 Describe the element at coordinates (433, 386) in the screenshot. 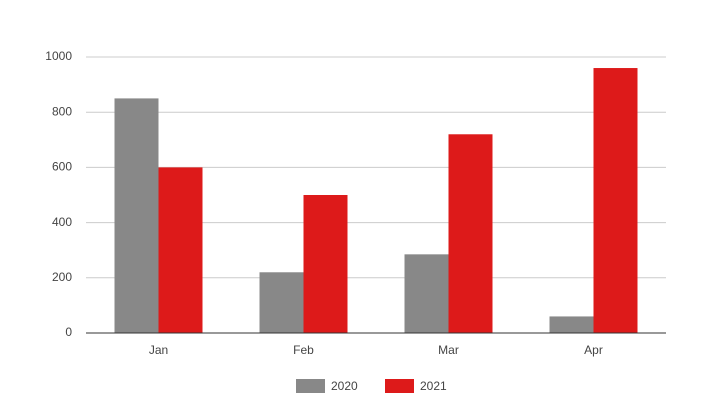

I see `legend-label: 2021` at that location.